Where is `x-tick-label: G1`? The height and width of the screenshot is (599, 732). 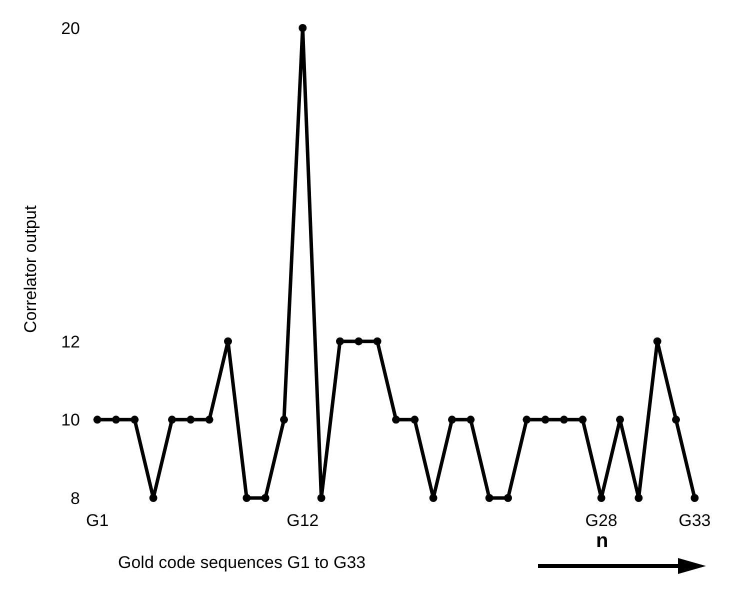 x-tick-label: G1 is located at coordinates (97, 520).